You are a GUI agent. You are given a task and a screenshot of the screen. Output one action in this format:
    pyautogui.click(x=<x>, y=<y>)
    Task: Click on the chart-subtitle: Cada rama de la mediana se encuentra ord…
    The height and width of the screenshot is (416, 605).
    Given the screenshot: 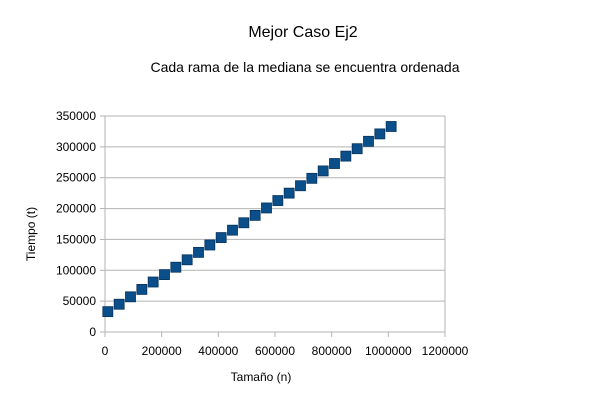 What is the action you would take?
    pyautogui.click(x=305, y=67)
    